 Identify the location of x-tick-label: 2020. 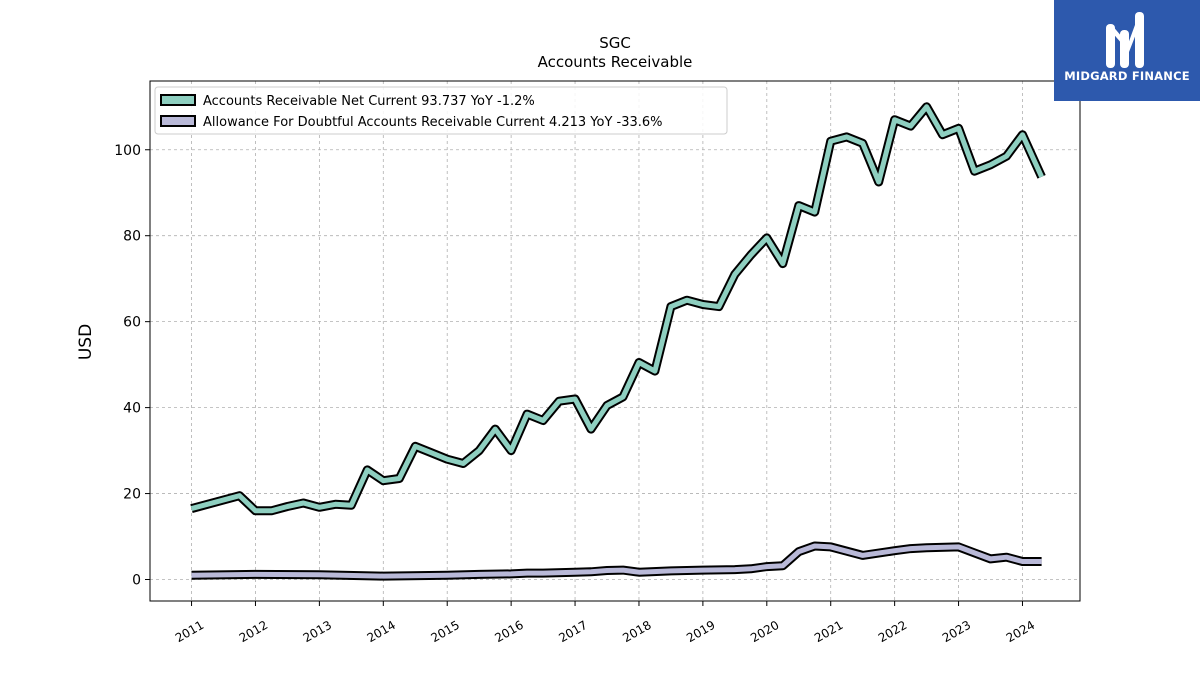
(764, 631).